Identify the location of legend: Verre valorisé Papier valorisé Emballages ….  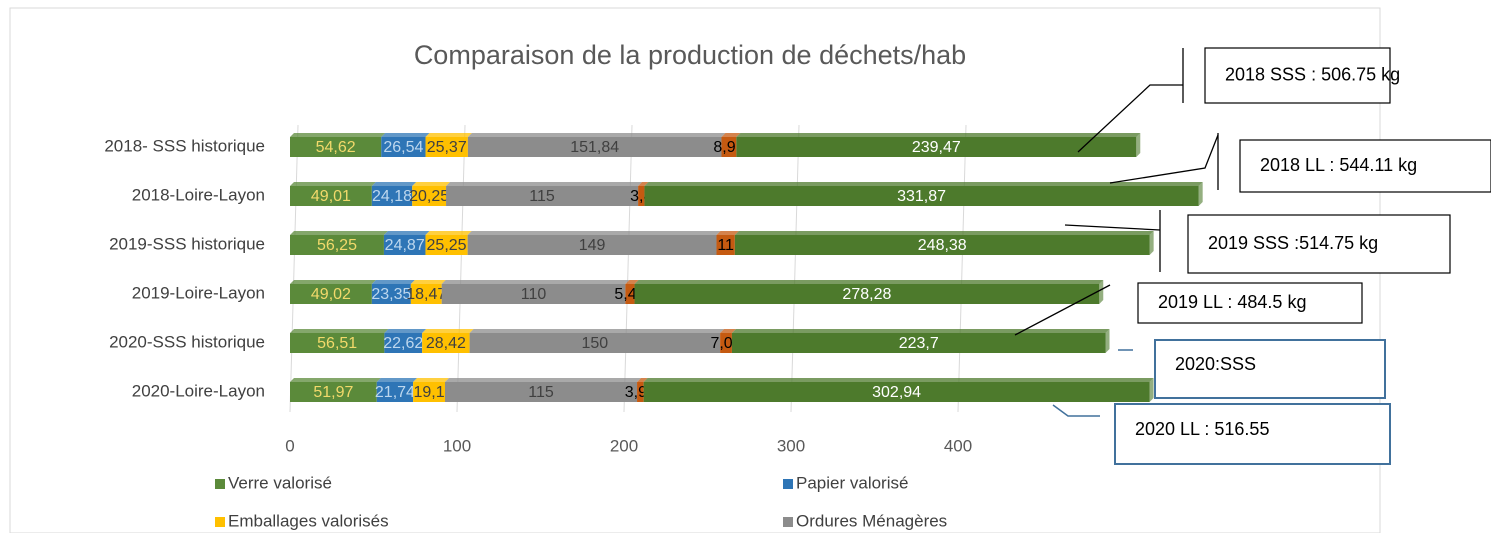
(581, 501).